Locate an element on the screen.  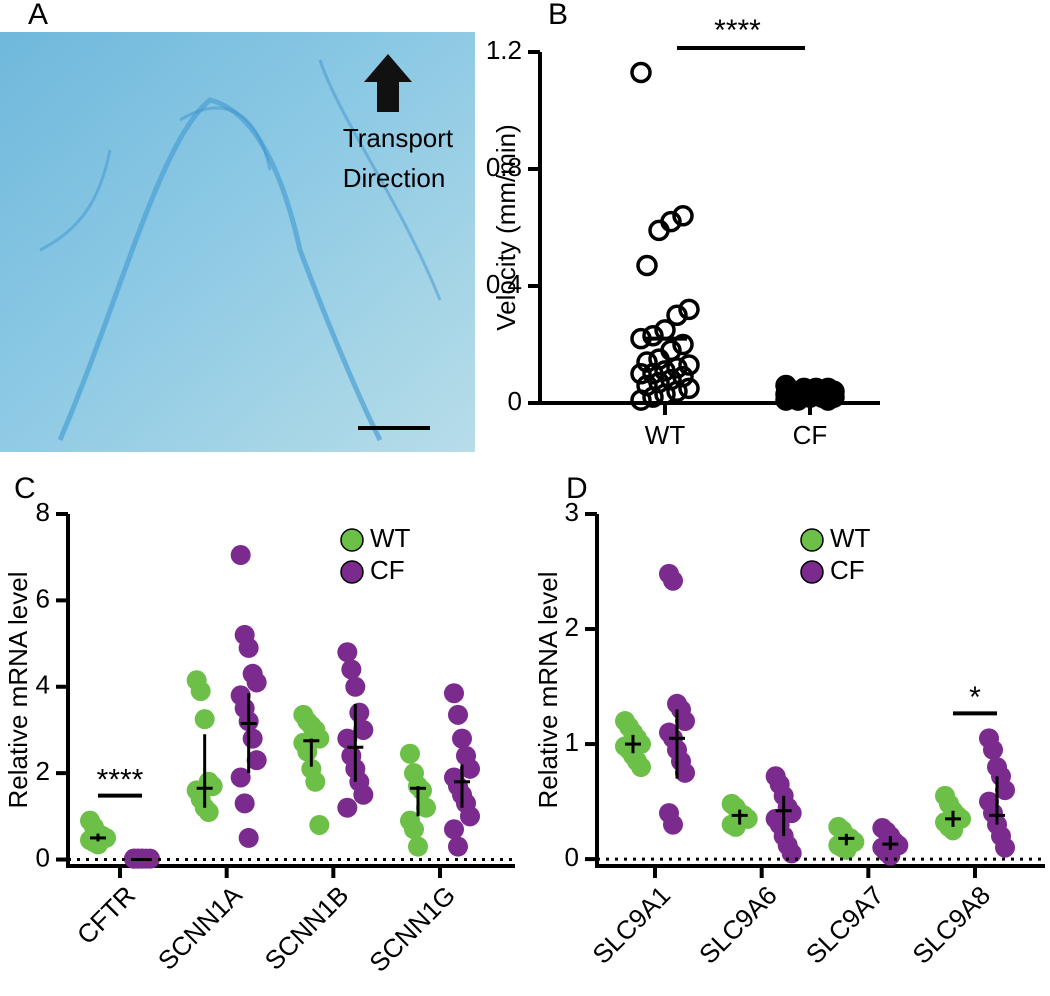
x-tick-label: SLC9A1 is located at coordinates (631, 925).